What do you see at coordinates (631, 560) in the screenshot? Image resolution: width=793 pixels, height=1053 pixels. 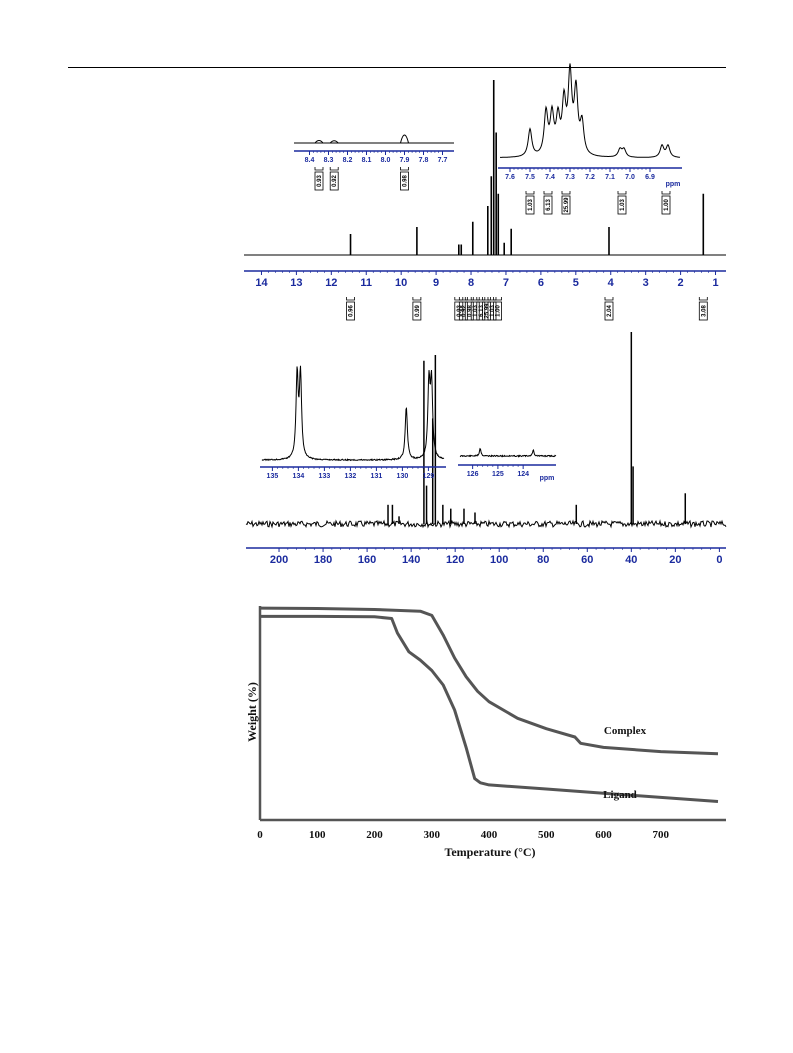 I see `c-nmr-tick-label: 40` at bounding box center [631, 560].